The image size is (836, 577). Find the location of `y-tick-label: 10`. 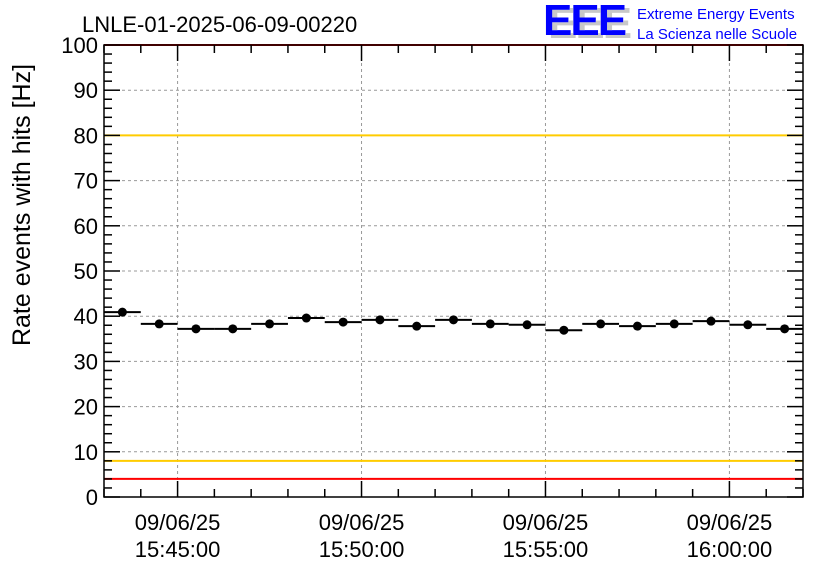

y-tick-label: 10 is located at coordinates (86, 452).